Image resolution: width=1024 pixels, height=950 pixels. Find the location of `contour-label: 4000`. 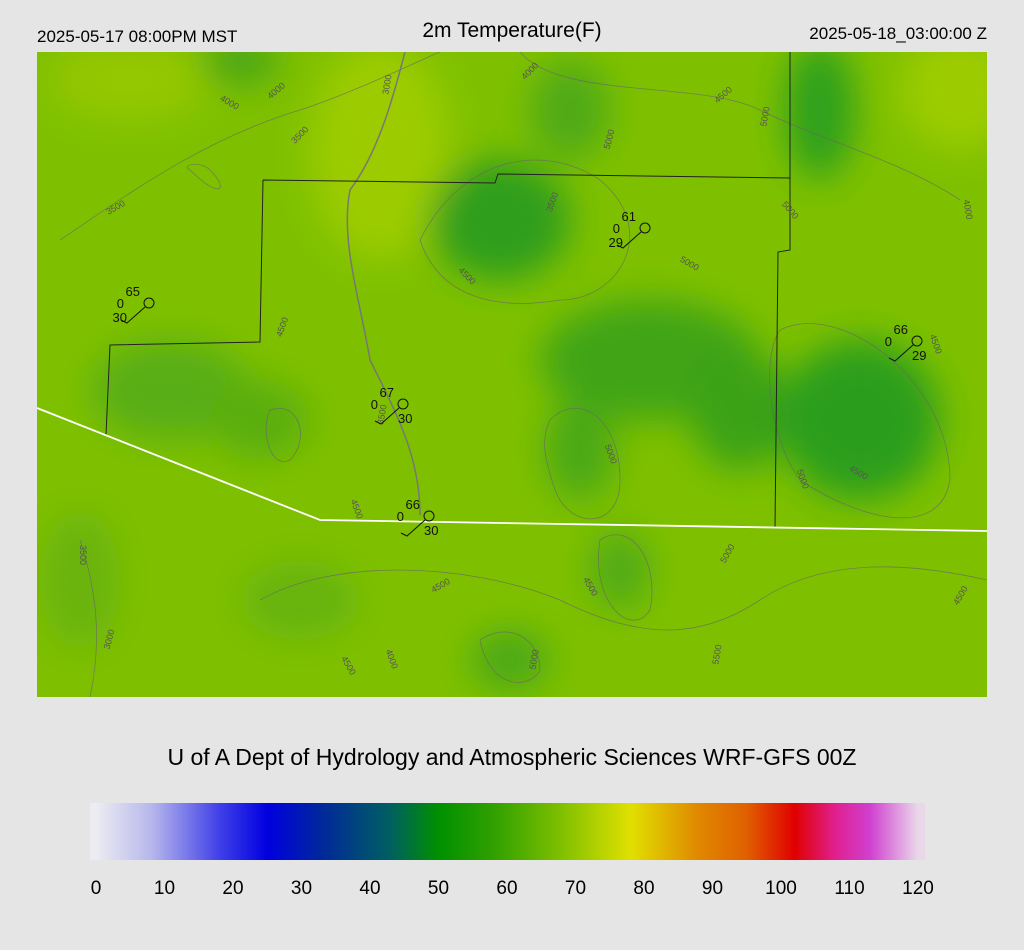

contour-label: 4000 is located at coordinates (967, 209).